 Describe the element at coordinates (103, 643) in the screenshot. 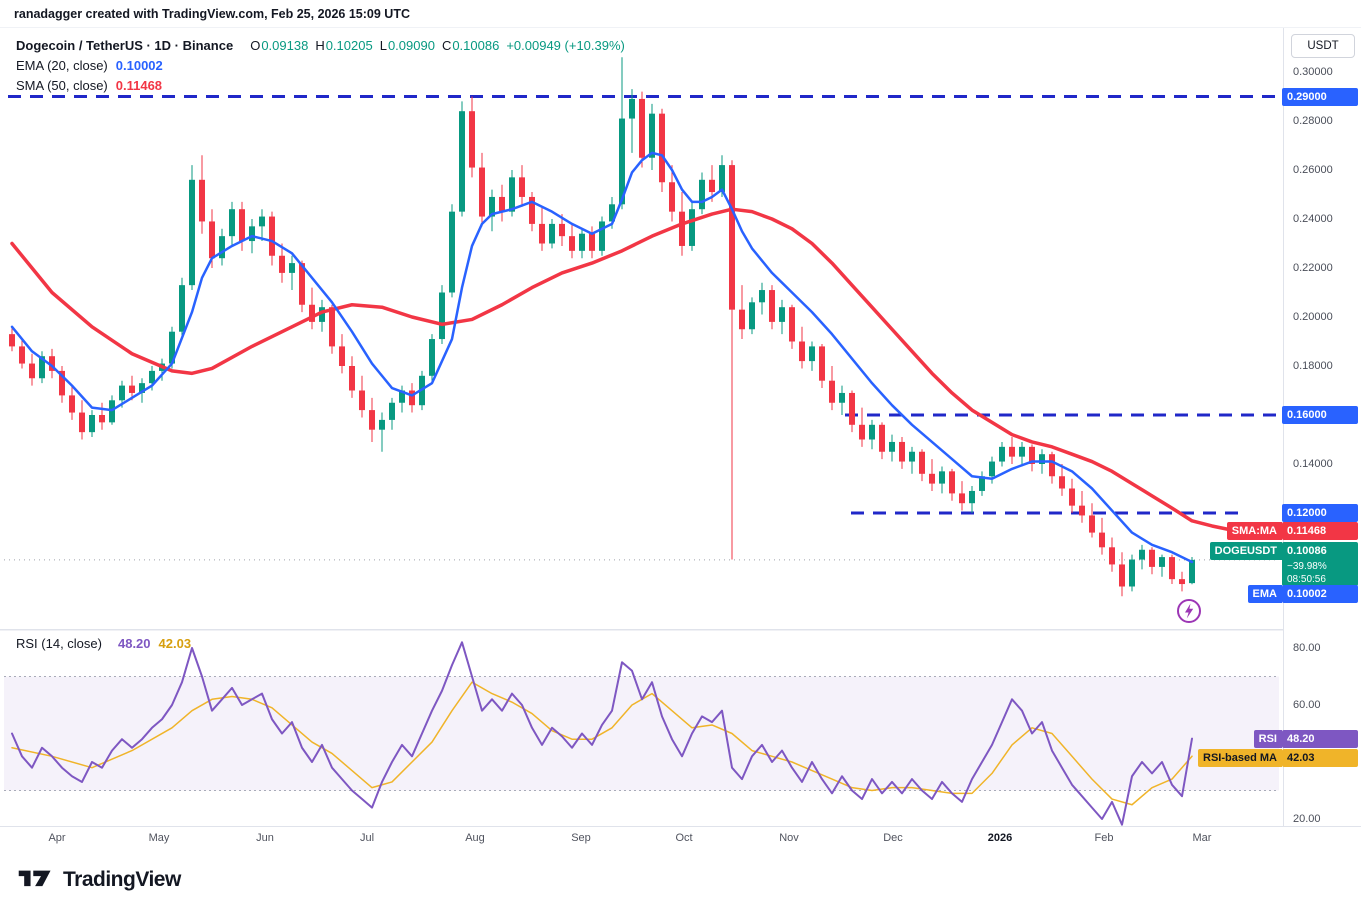

I see `rsi-legend: RSI (14, close) 48.20 42.03` at that location.